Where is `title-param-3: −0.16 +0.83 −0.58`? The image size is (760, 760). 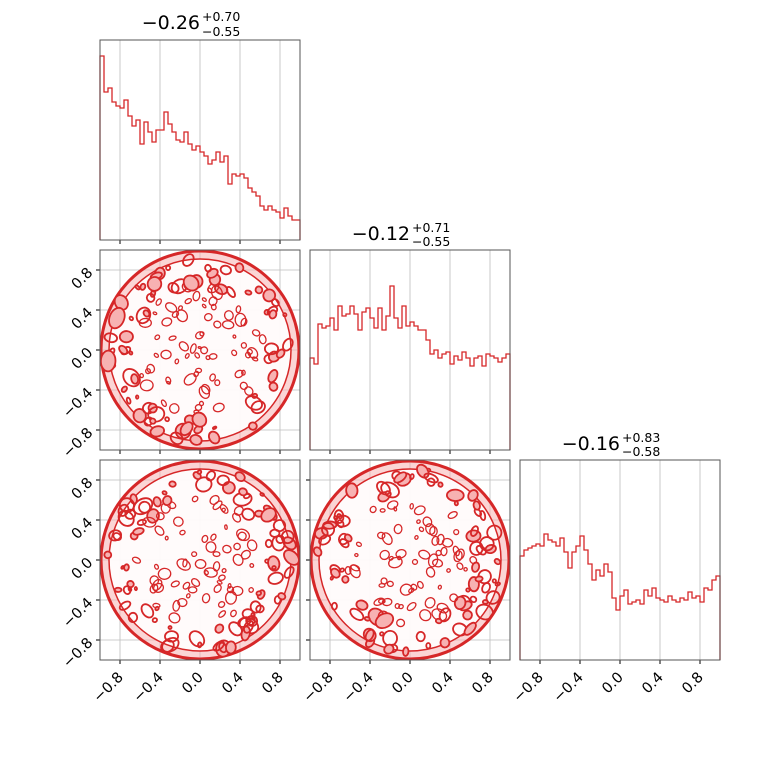
title-param-3: −0.16 +0.83 −0.58 is located at coordinates (611, 444).